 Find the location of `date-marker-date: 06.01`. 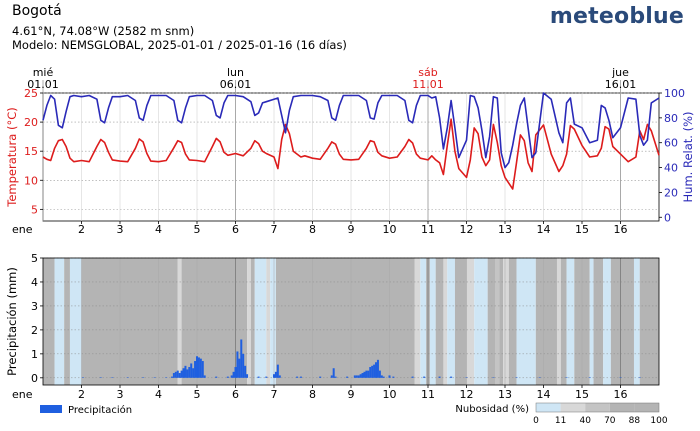

date-marker-date: 06.01 is located at coordinates (236, 84).